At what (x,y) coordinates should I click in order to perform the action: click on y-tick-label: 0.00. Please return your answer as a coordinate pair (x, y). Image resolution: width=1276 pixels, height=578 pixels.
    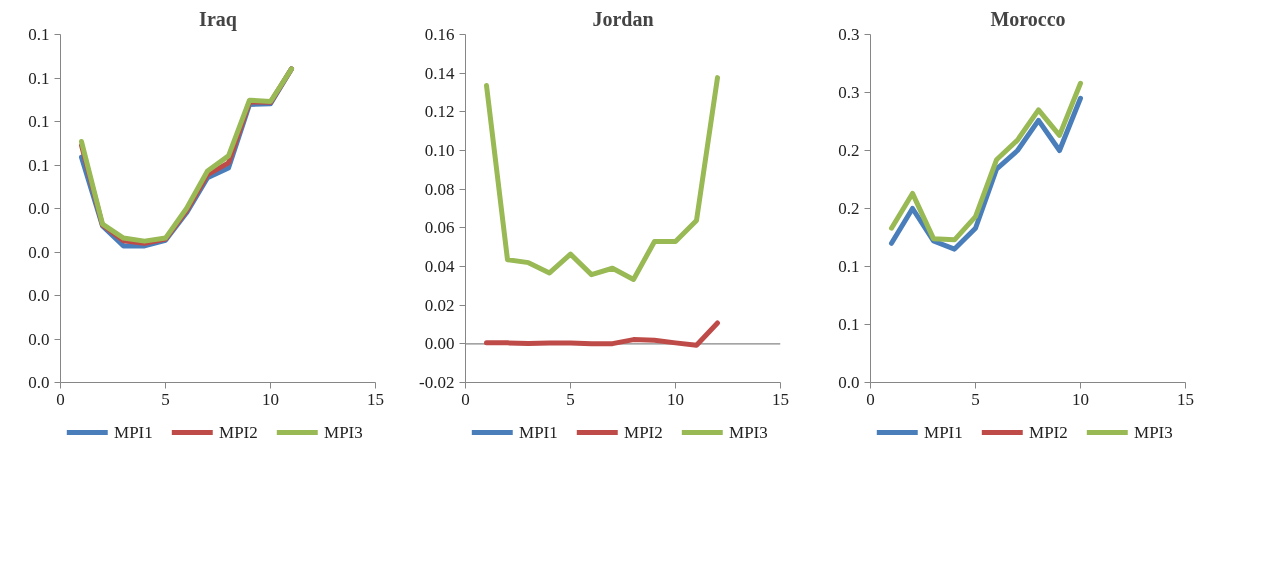
    Looking at the image, I should click on (439, 344).